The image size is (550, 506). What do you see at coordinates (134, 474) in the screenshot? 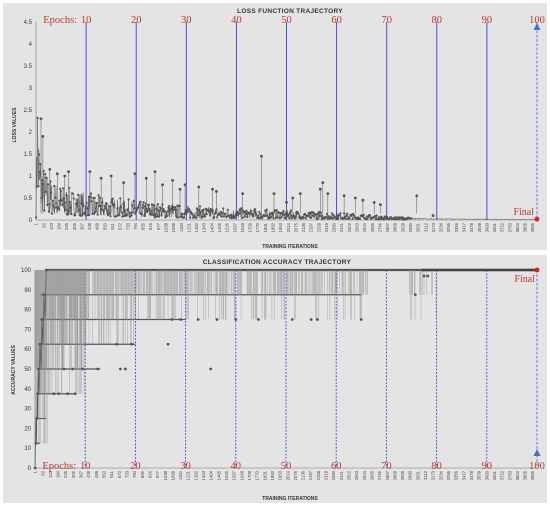
I see `accuracy-x-tick-label: 794` at bounding box center [134, 474].